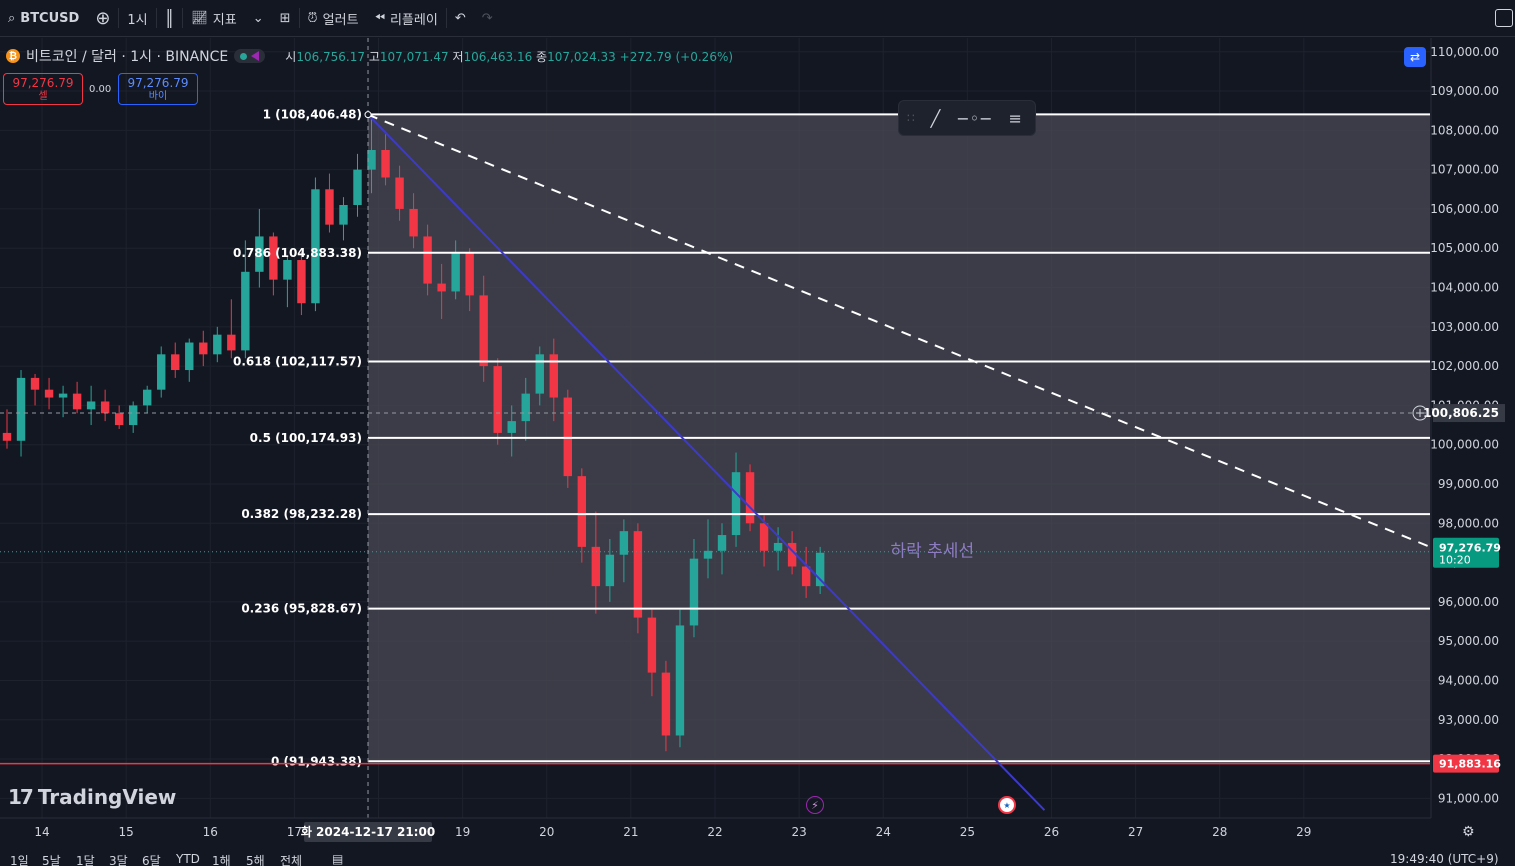 The height and width of the screenshot is (866, 1515). I want to click on gear-icon: ⚙︎, so click(1468, 832).